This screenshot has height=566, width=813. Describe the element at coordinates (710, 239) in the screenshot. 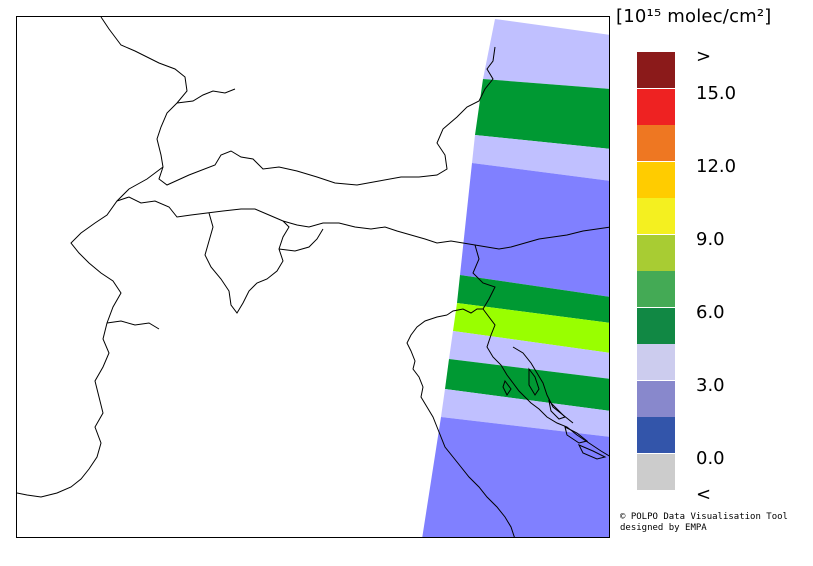

I see `legend-label: 9.0` at that location.